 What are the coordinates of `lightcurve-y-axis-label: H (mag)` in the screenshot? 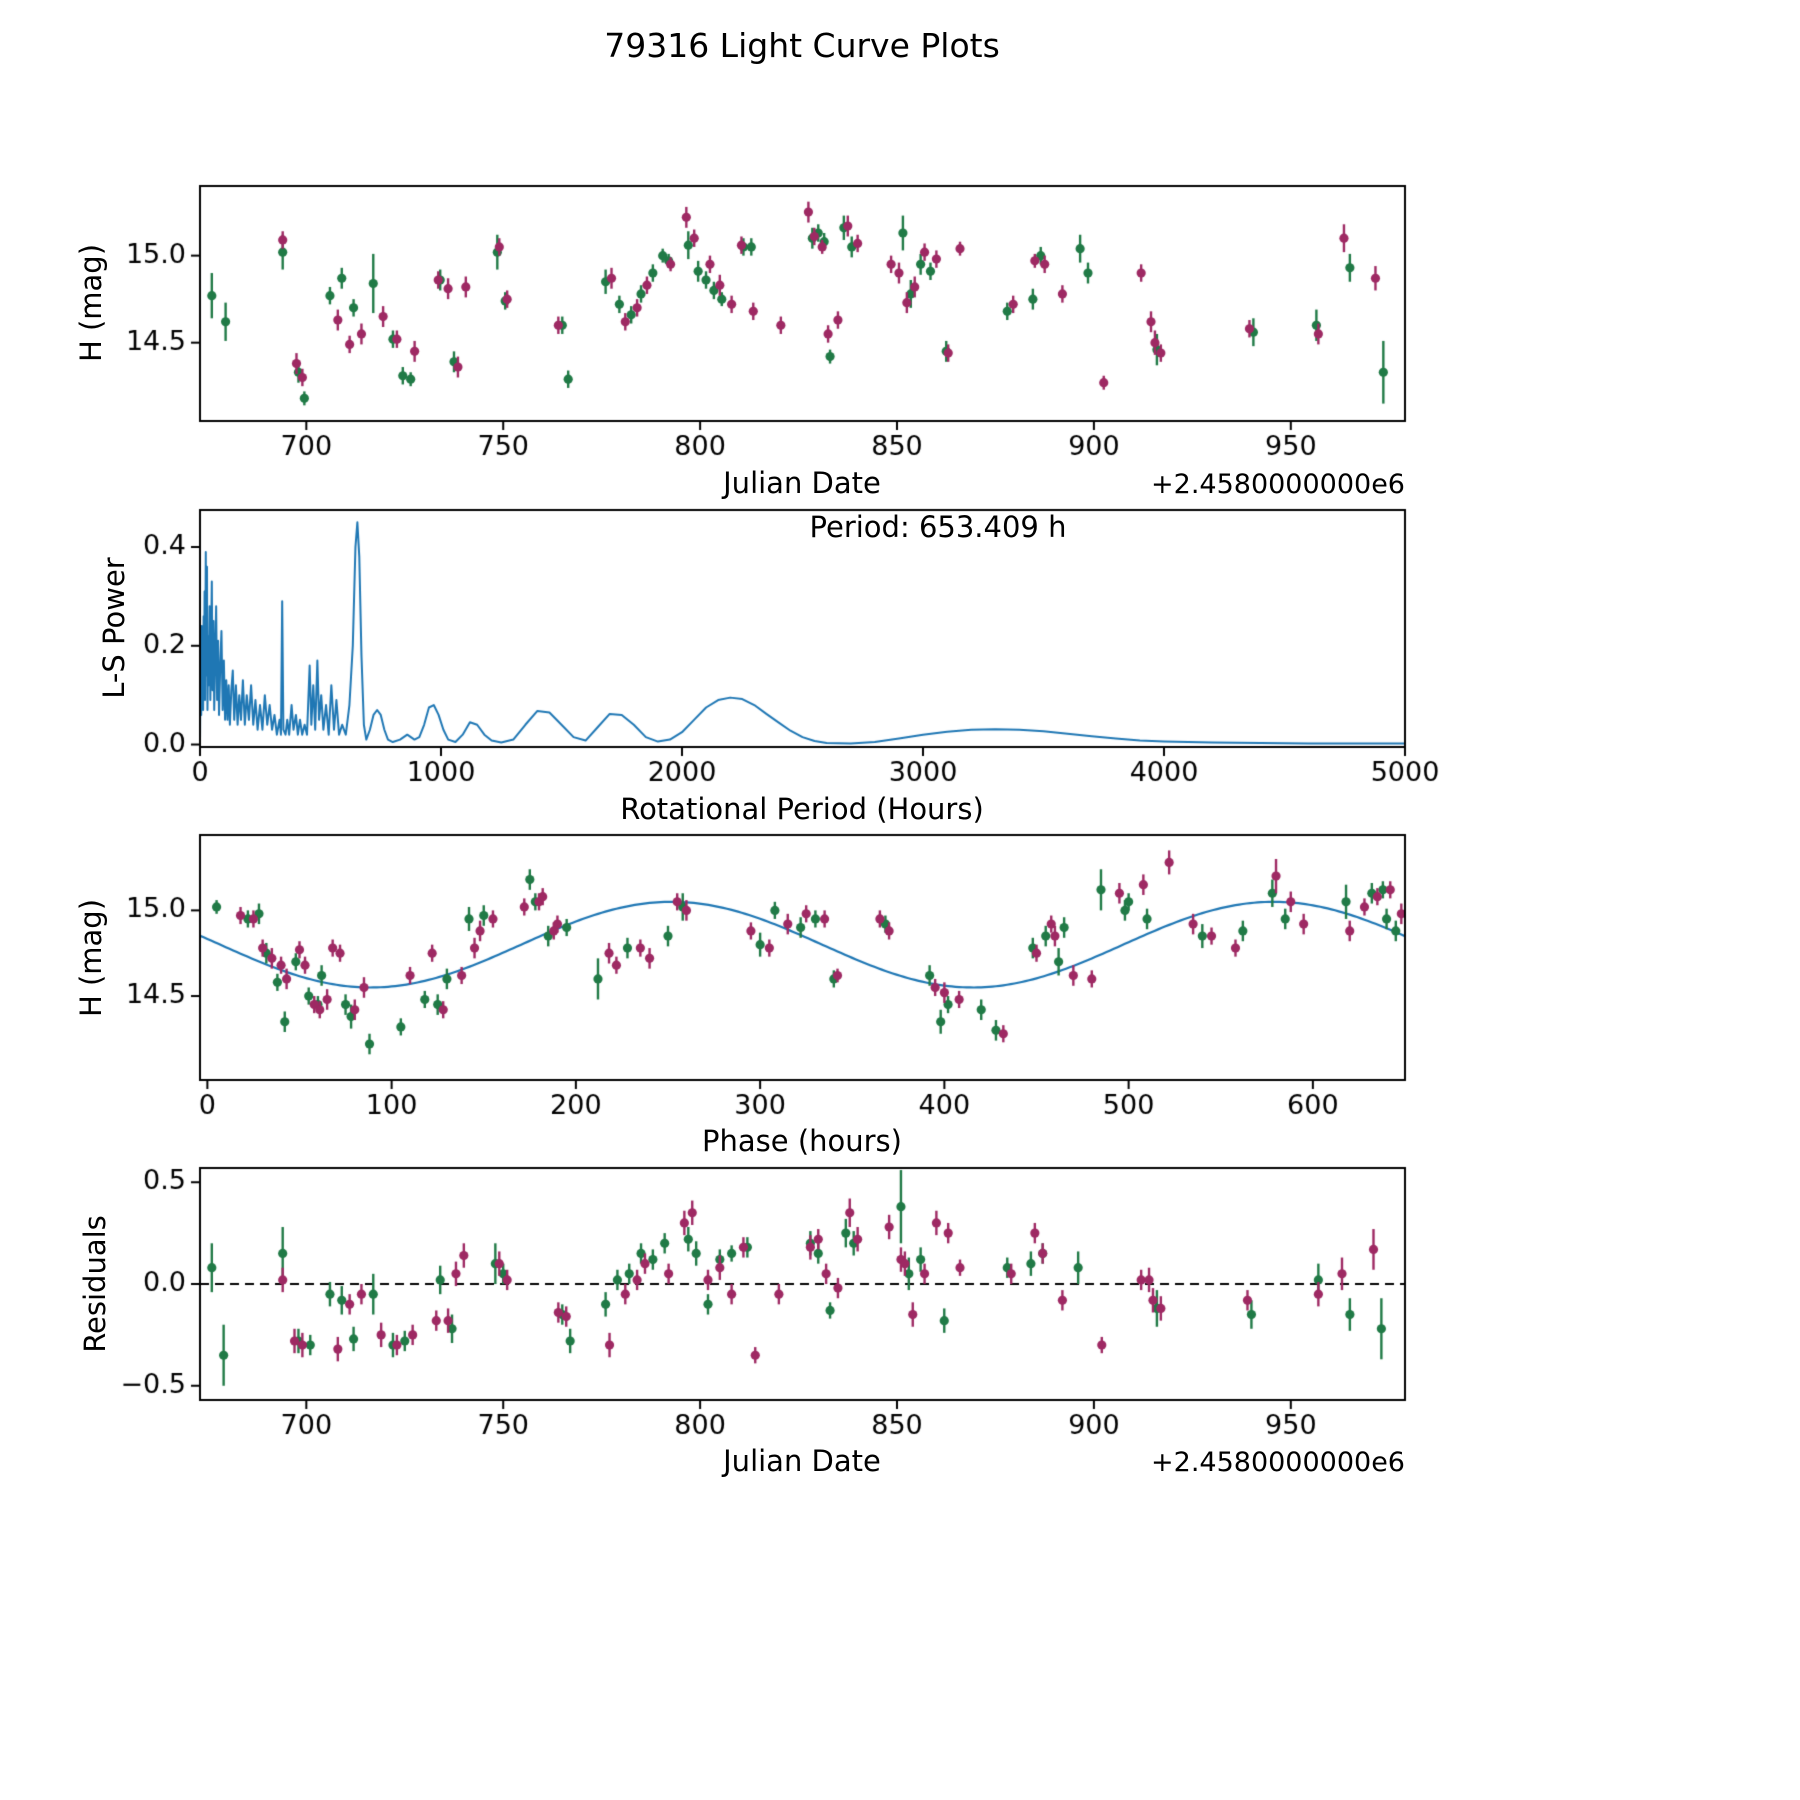 It's located at (91, 303).